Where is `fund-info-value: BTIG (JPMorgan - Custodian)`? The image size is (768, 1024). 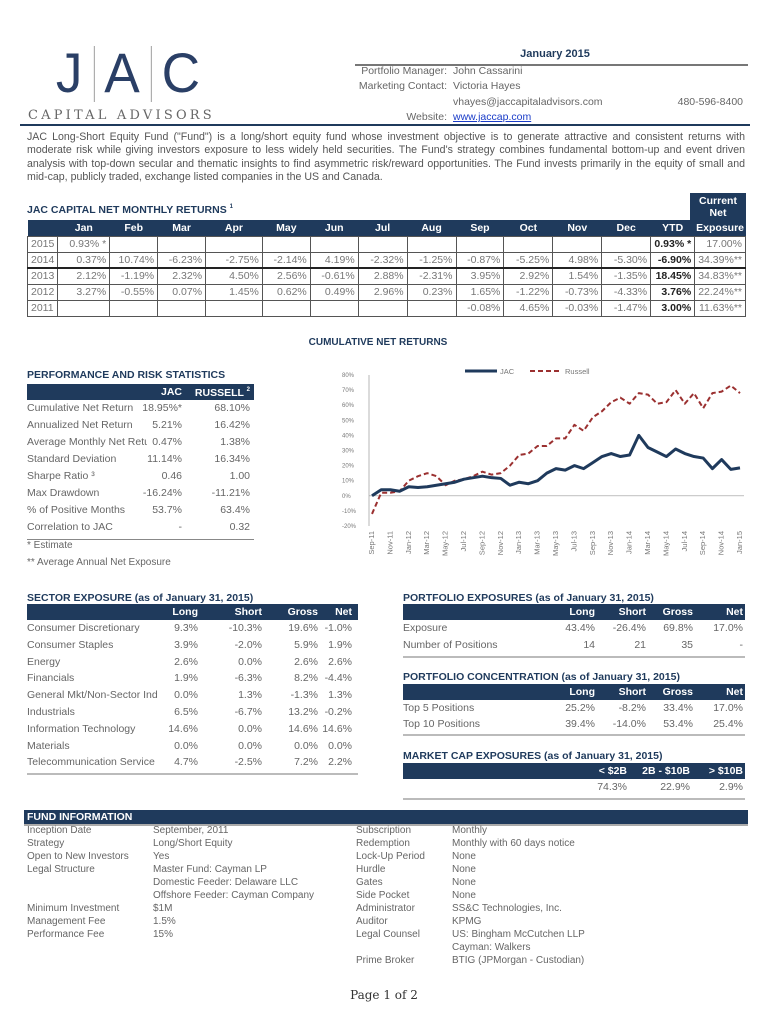
fund-info-value: BTIG (JPMorgan - Custodian) is located at coordinates (518, 960).